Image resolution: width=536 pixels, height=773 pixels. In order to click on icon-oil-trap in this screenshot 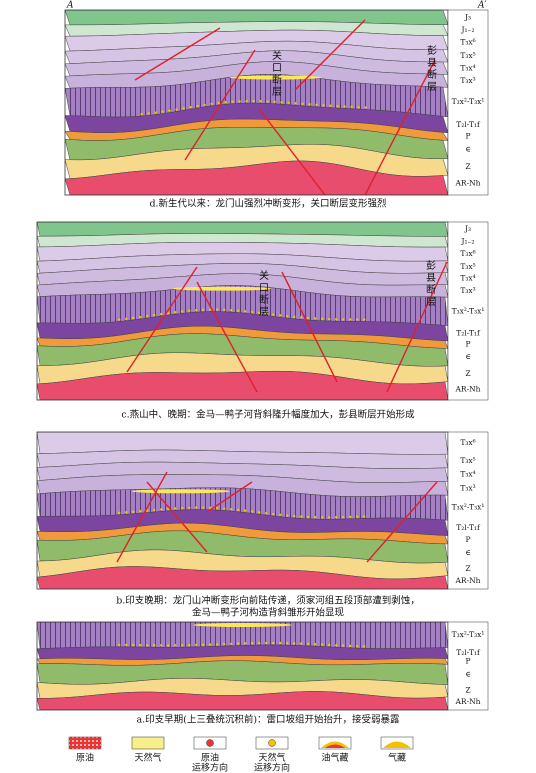, I will do `click(335, 746)`.